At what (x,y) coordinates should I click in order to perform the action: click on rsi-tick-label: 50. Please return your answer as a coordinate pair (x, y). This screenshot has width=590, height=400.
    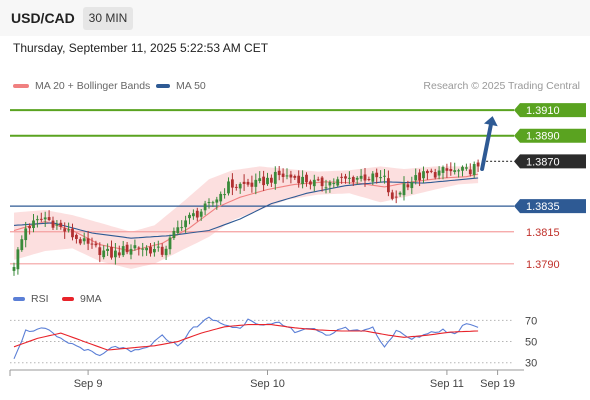
    Looking at the image, I should click on (531, 343).